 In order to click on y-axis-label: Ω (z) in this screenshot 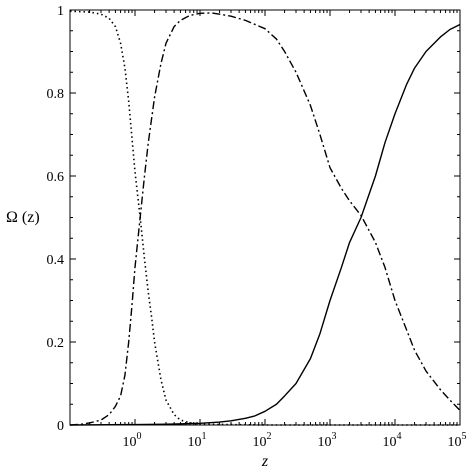, I will do `click(23, 217)`.